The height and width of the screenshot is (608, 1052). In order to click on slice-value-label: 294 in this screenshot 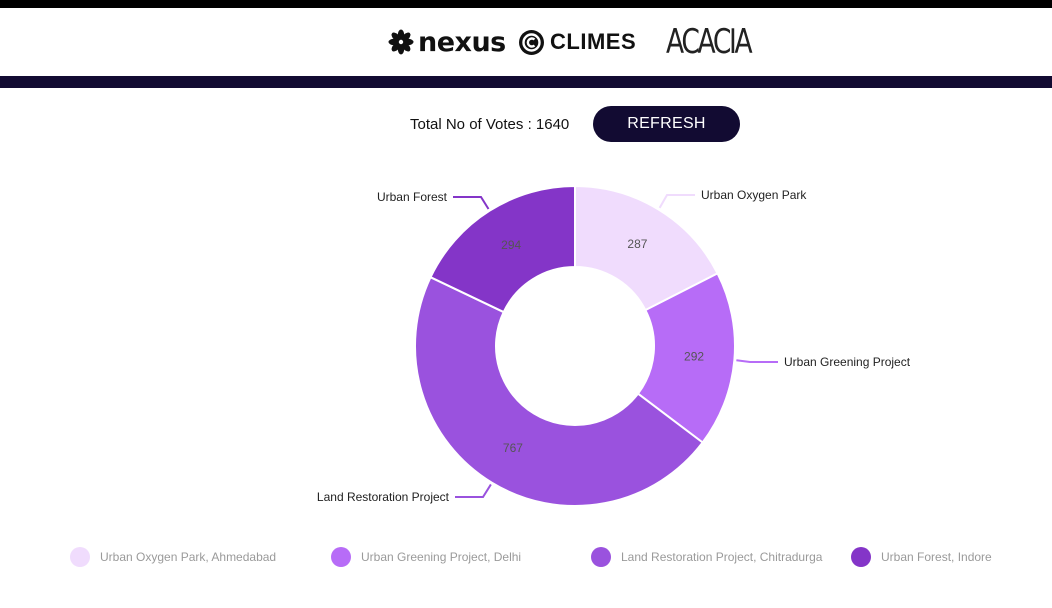, I will do `click(511, 245)`.